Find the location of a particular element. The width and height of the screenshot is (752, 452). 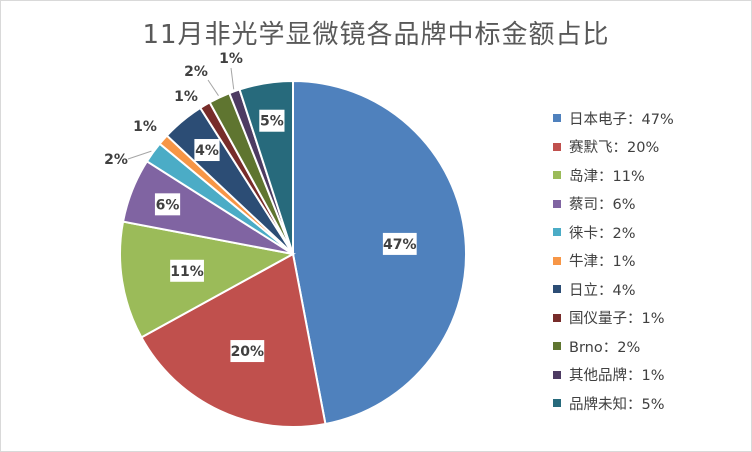

data-label-box-蔡司 is located at coordinates (167, 204).